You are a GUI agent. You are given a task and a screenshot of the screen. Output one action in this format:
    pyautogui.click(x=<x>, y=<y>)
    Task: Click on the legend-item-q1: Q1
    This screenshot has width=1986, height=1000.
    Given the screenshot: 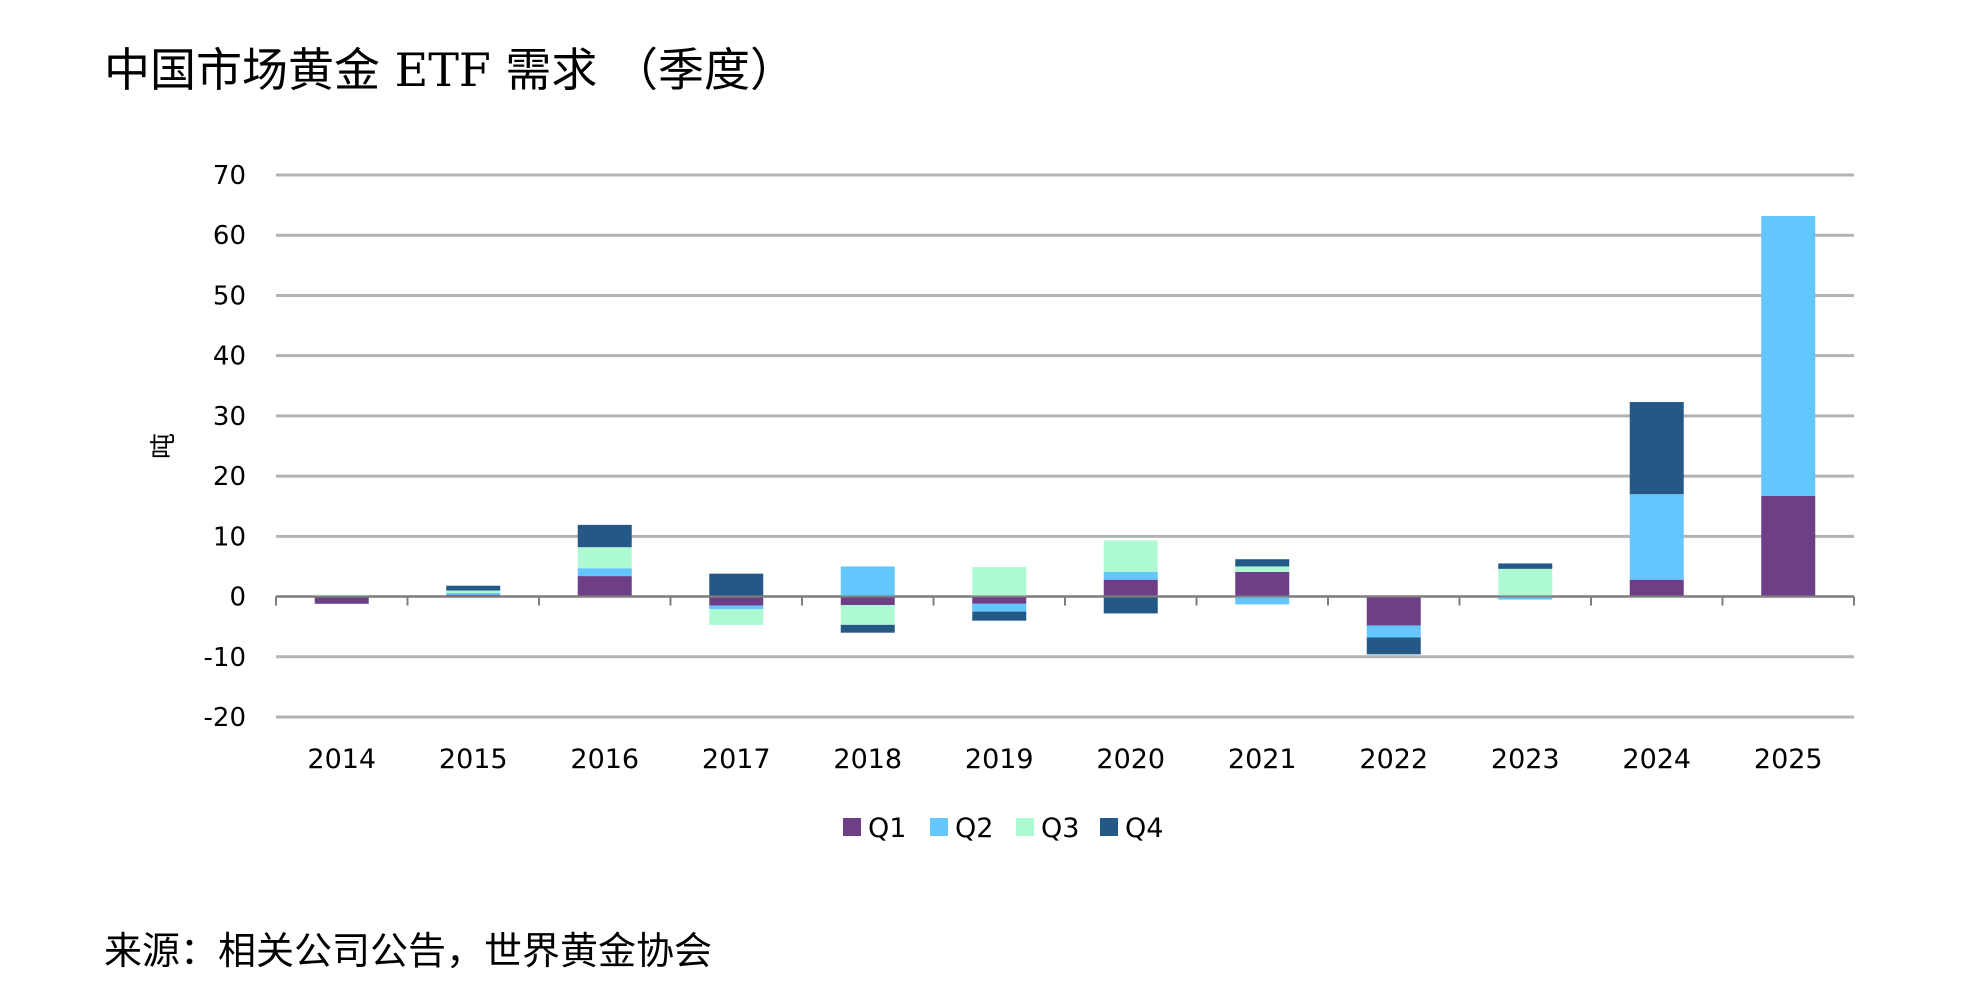 What is the action you would take?
    pyautogui.click(x=874, y=828)
    